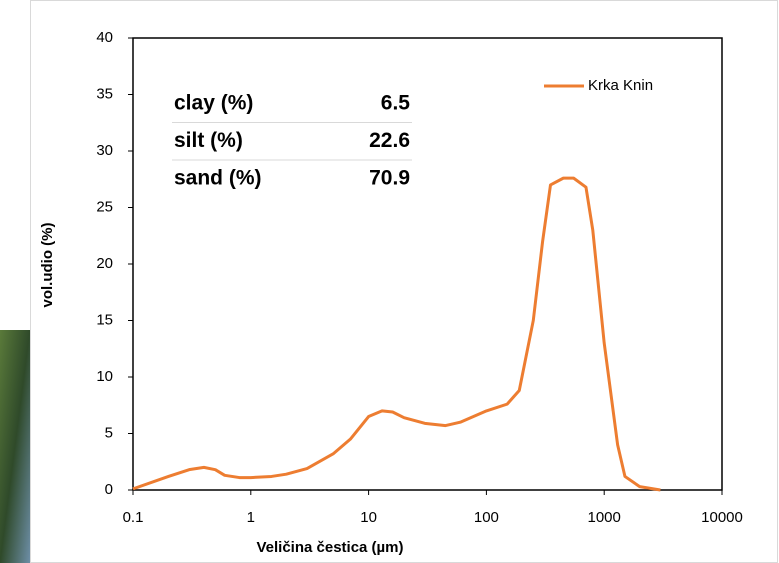 This screenshot has height=563, width=779. What do you see at coordinates (722, 517) in the screenshot?
I see `x-tick-label: 10000` at bounding box center [722, 517].